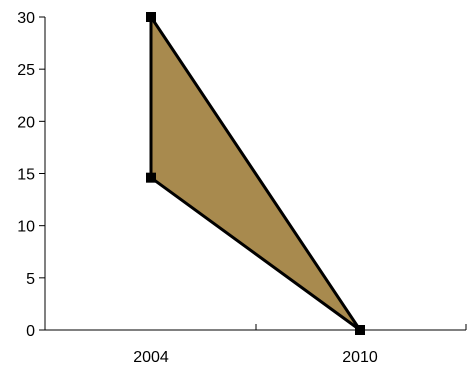 This screenshot has height=369, width=469. Describe the element at coordinates (26, 70) in the screenshot. I see `y-tick-label-25: 25` at that location.